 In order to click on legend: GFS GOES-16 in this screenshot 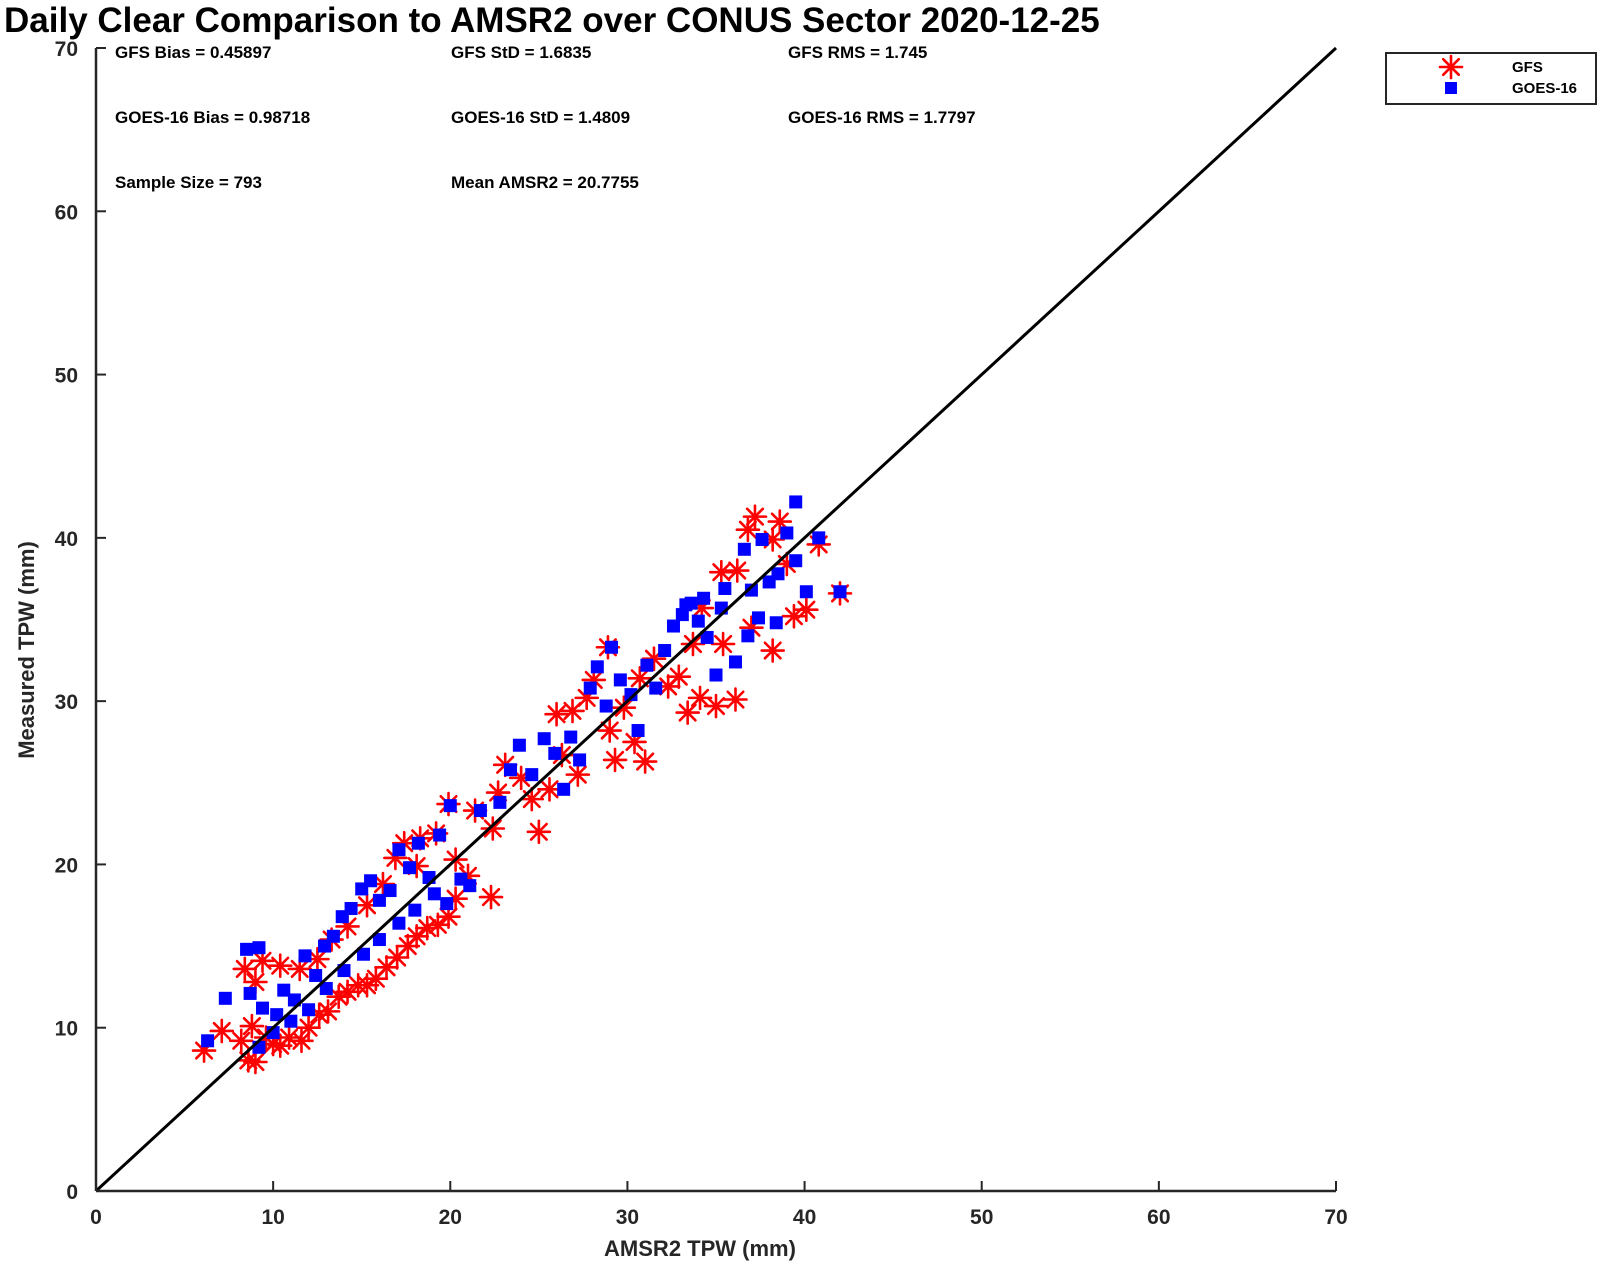, I will do `click(1491, 78)`.